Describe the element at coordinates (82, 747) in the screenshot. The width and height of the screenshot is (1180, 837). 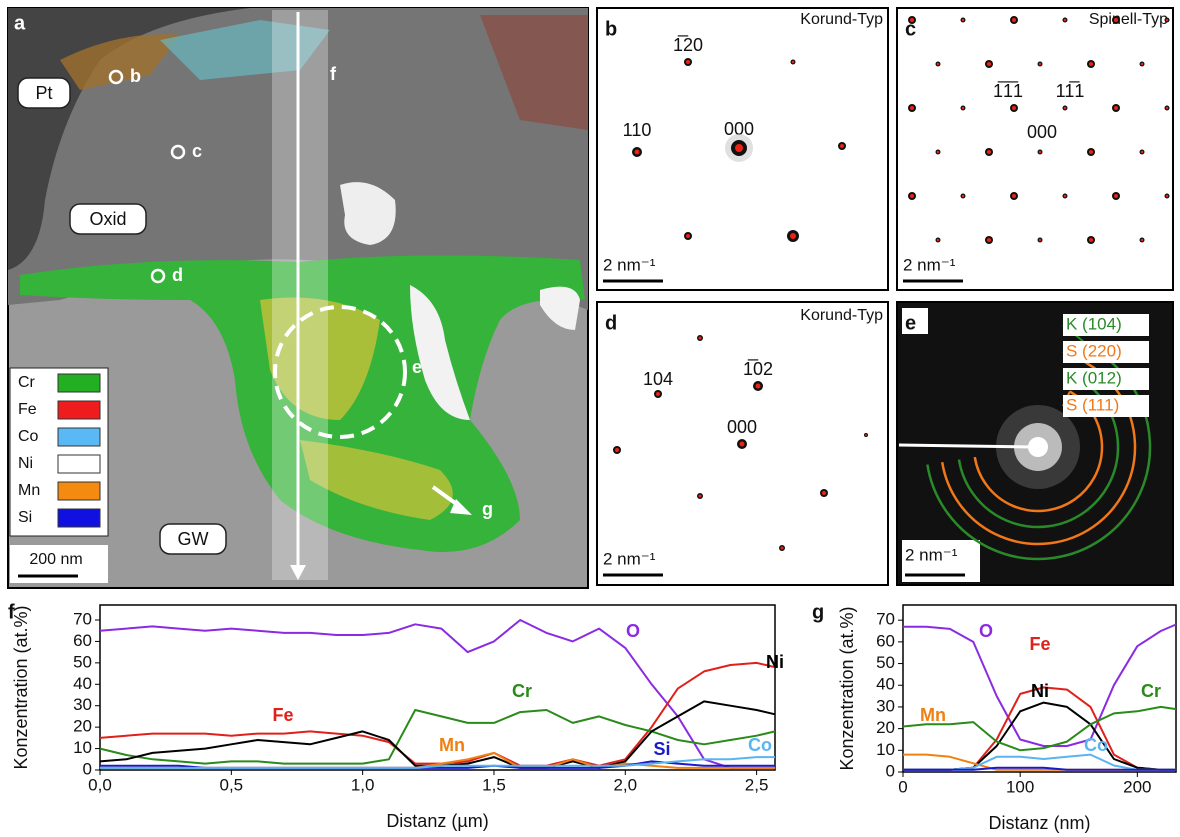
I see `y-tick-label: 10` at that location.